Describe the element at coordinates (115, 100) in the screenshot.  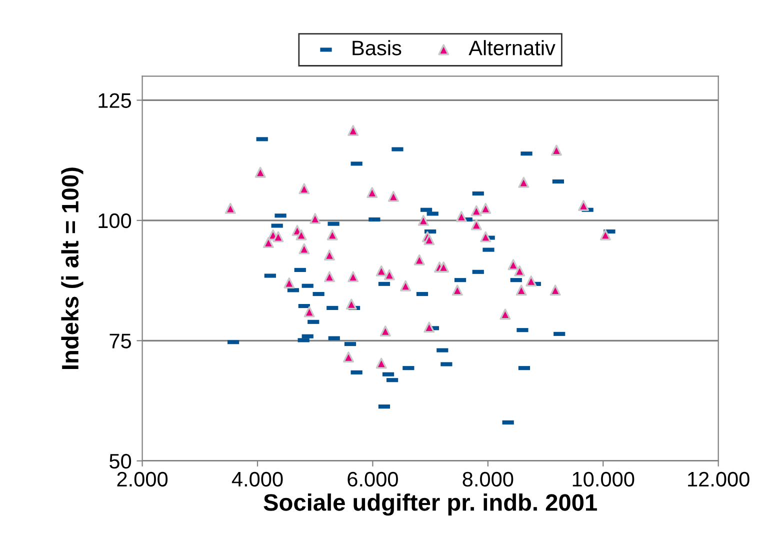
I see `y-tick-label: 125` at that location.